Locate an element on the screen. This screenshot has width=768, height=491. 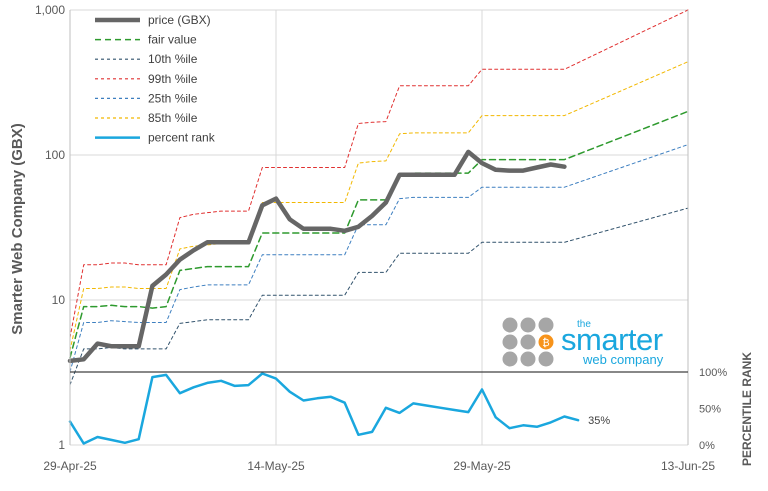
legend-label: 99th %ile is located at coordinates (173, 79).